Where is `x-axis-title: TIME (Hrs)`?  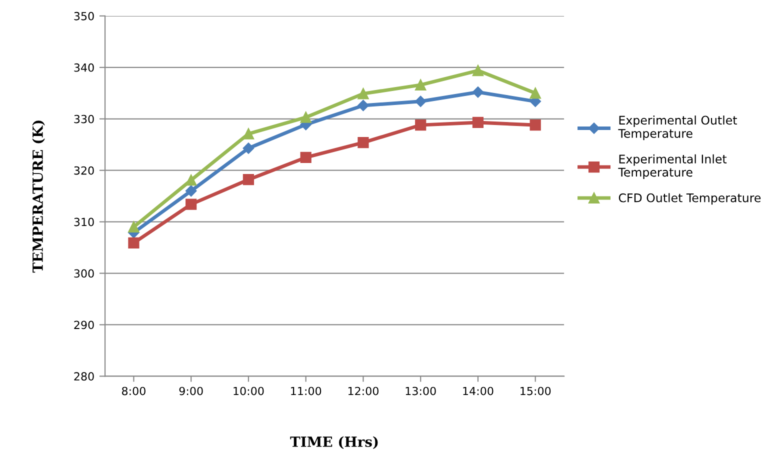
x-axis-title: TIME (Hrs) is located at coordinates (334, 442).